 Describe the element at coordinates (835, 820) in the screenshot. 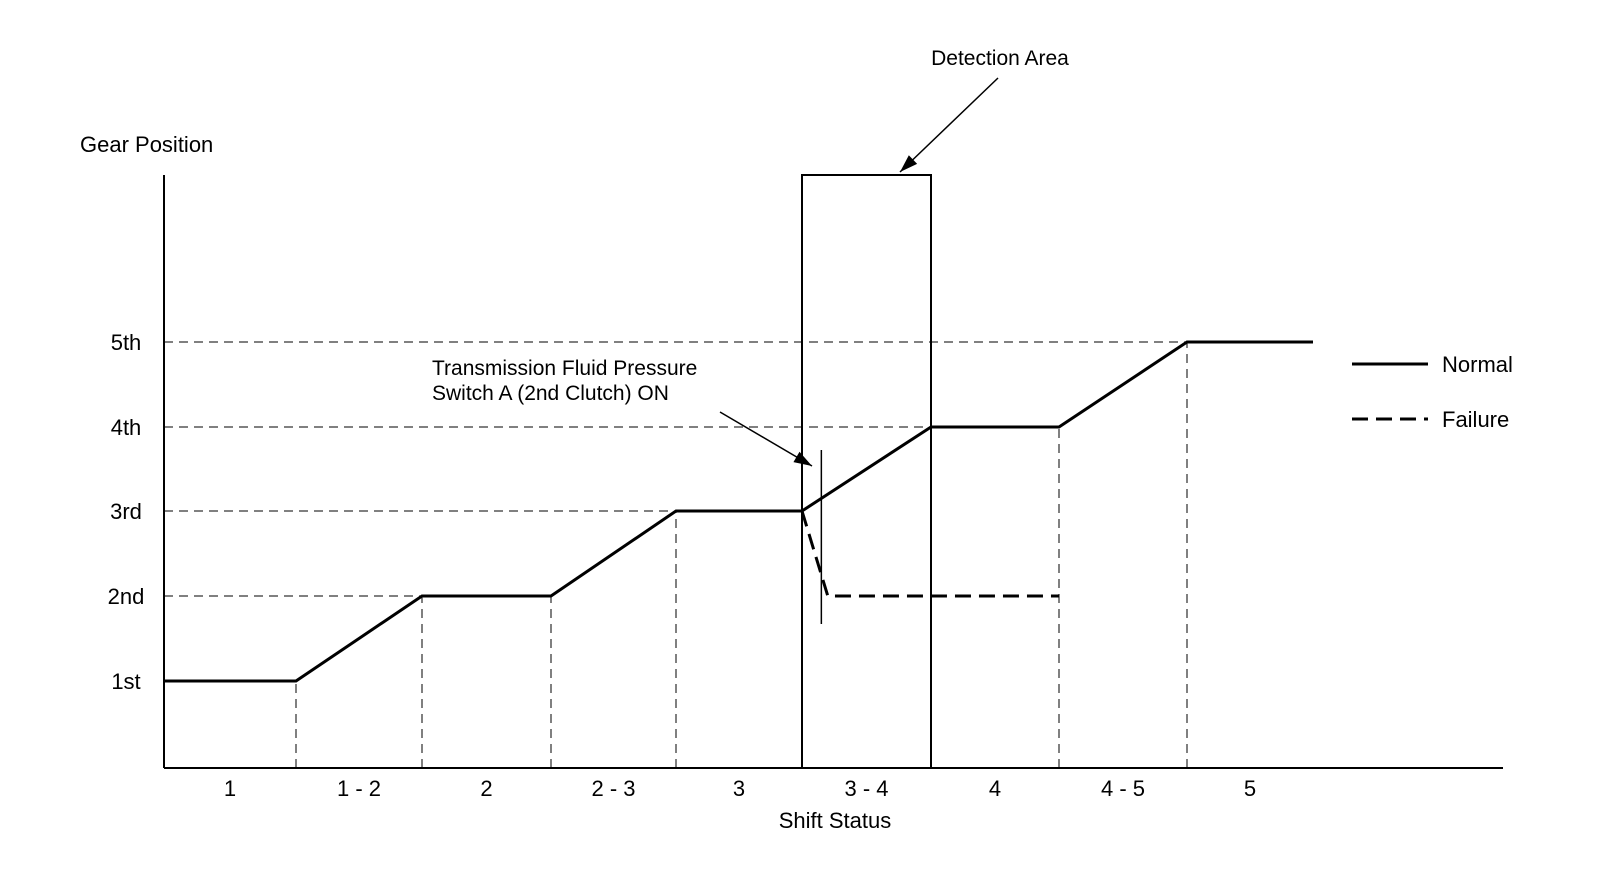

I see `x-axis-title: Shift Status` at that location.